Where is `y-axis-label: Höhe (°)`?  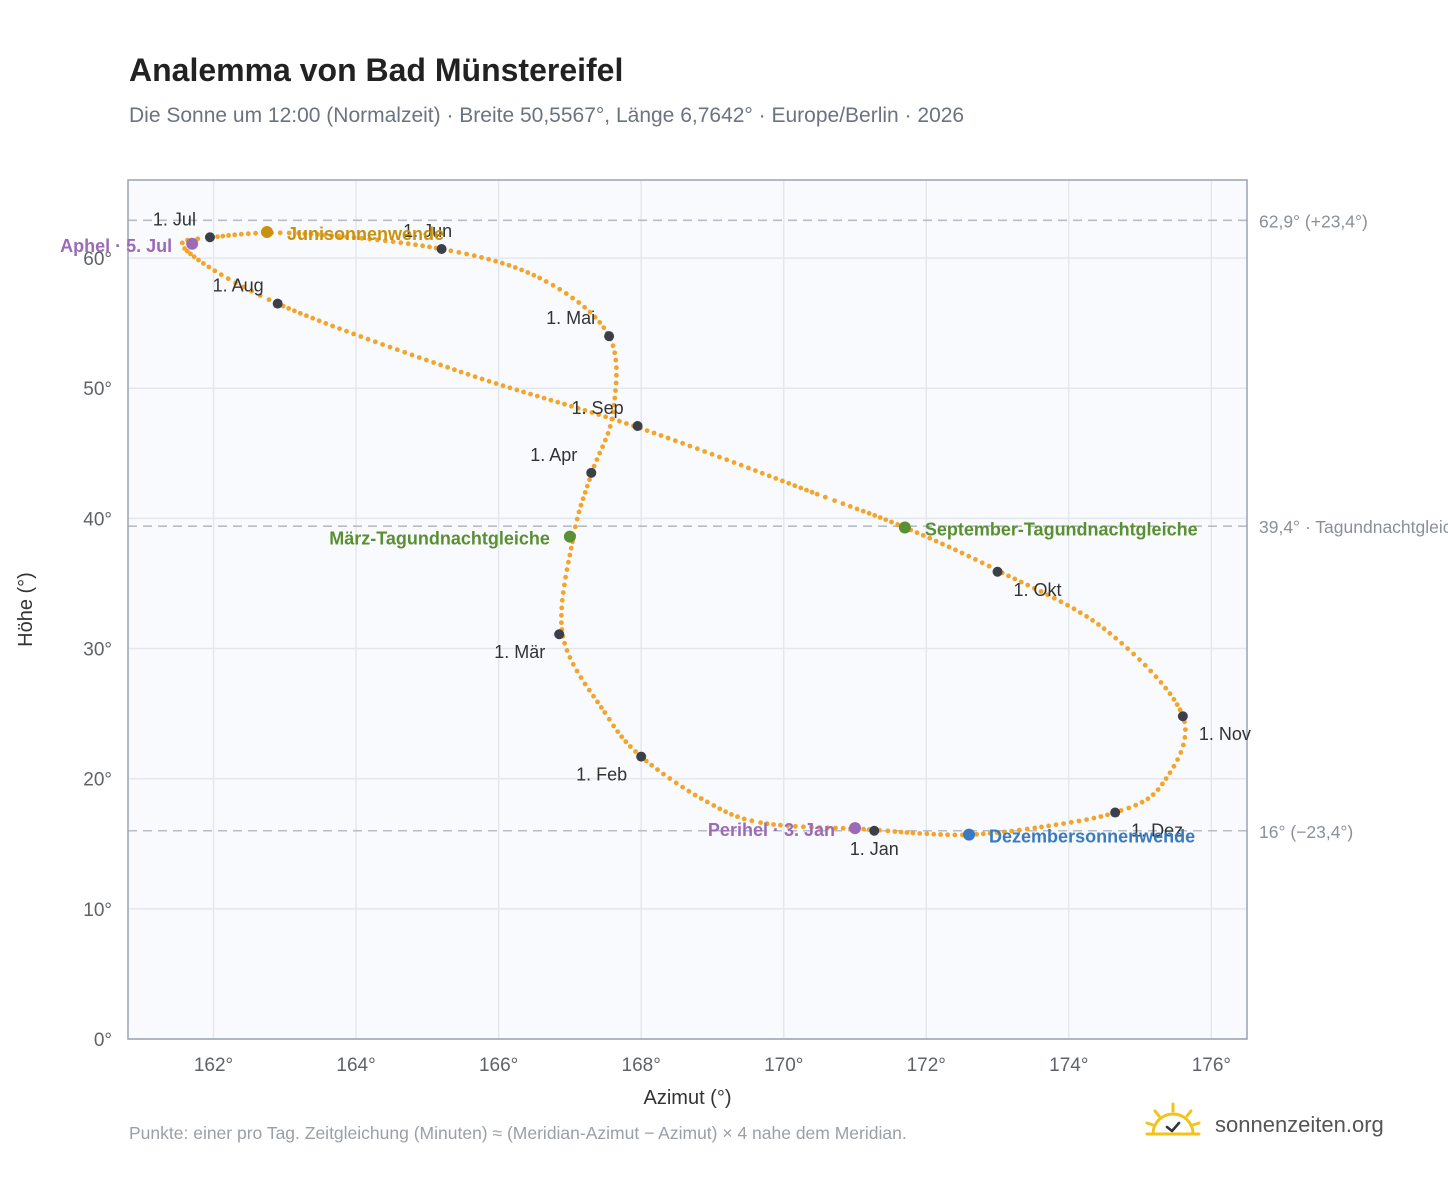 y-axis-label: Höhe (°) is located at coordinates (26, 609).